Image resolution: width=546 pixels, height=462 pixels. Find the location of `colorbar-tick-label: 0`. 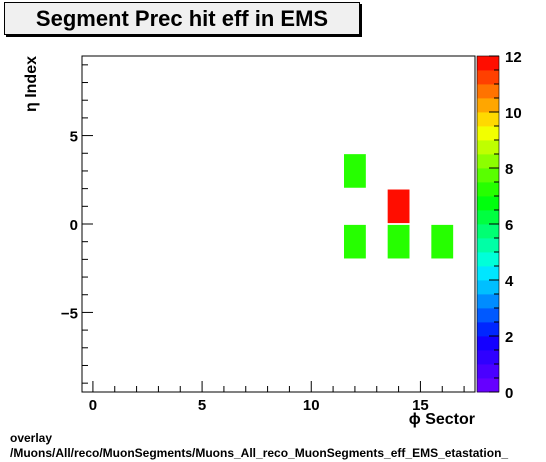

colorbar-tick-label: 0 is located at coordinates (509, 393).